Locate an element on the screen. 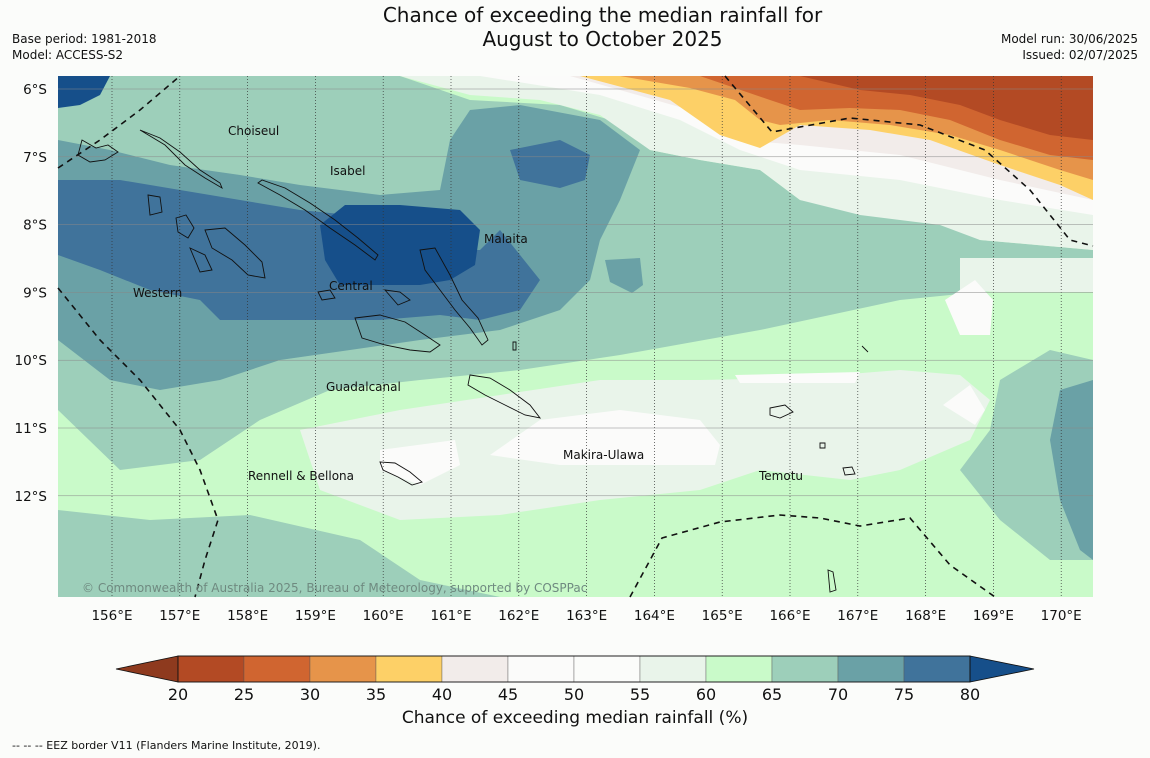 This screenshot has width=1150, height=758. lon-tick-label: 165°E is located at coordinates (722, 616).